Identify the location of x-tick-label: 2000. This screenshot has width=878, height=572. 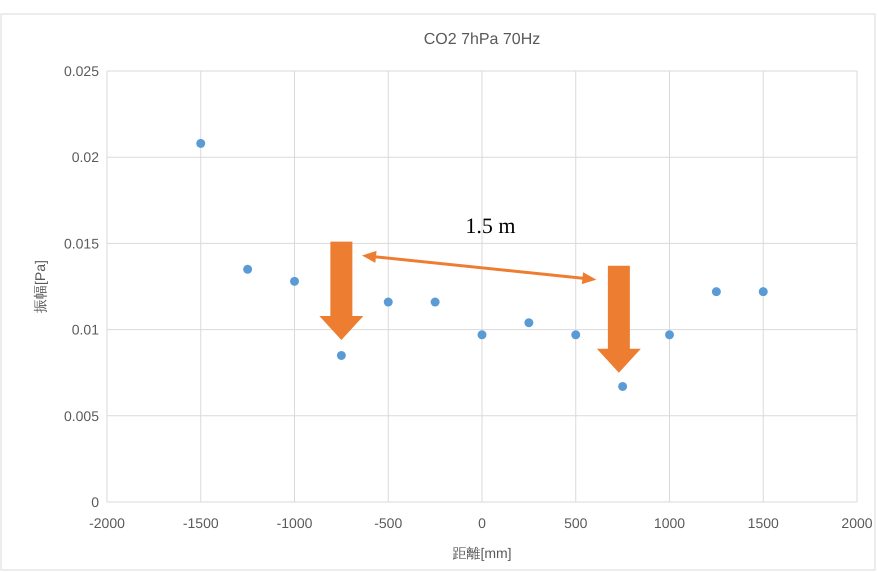
(857, 523).